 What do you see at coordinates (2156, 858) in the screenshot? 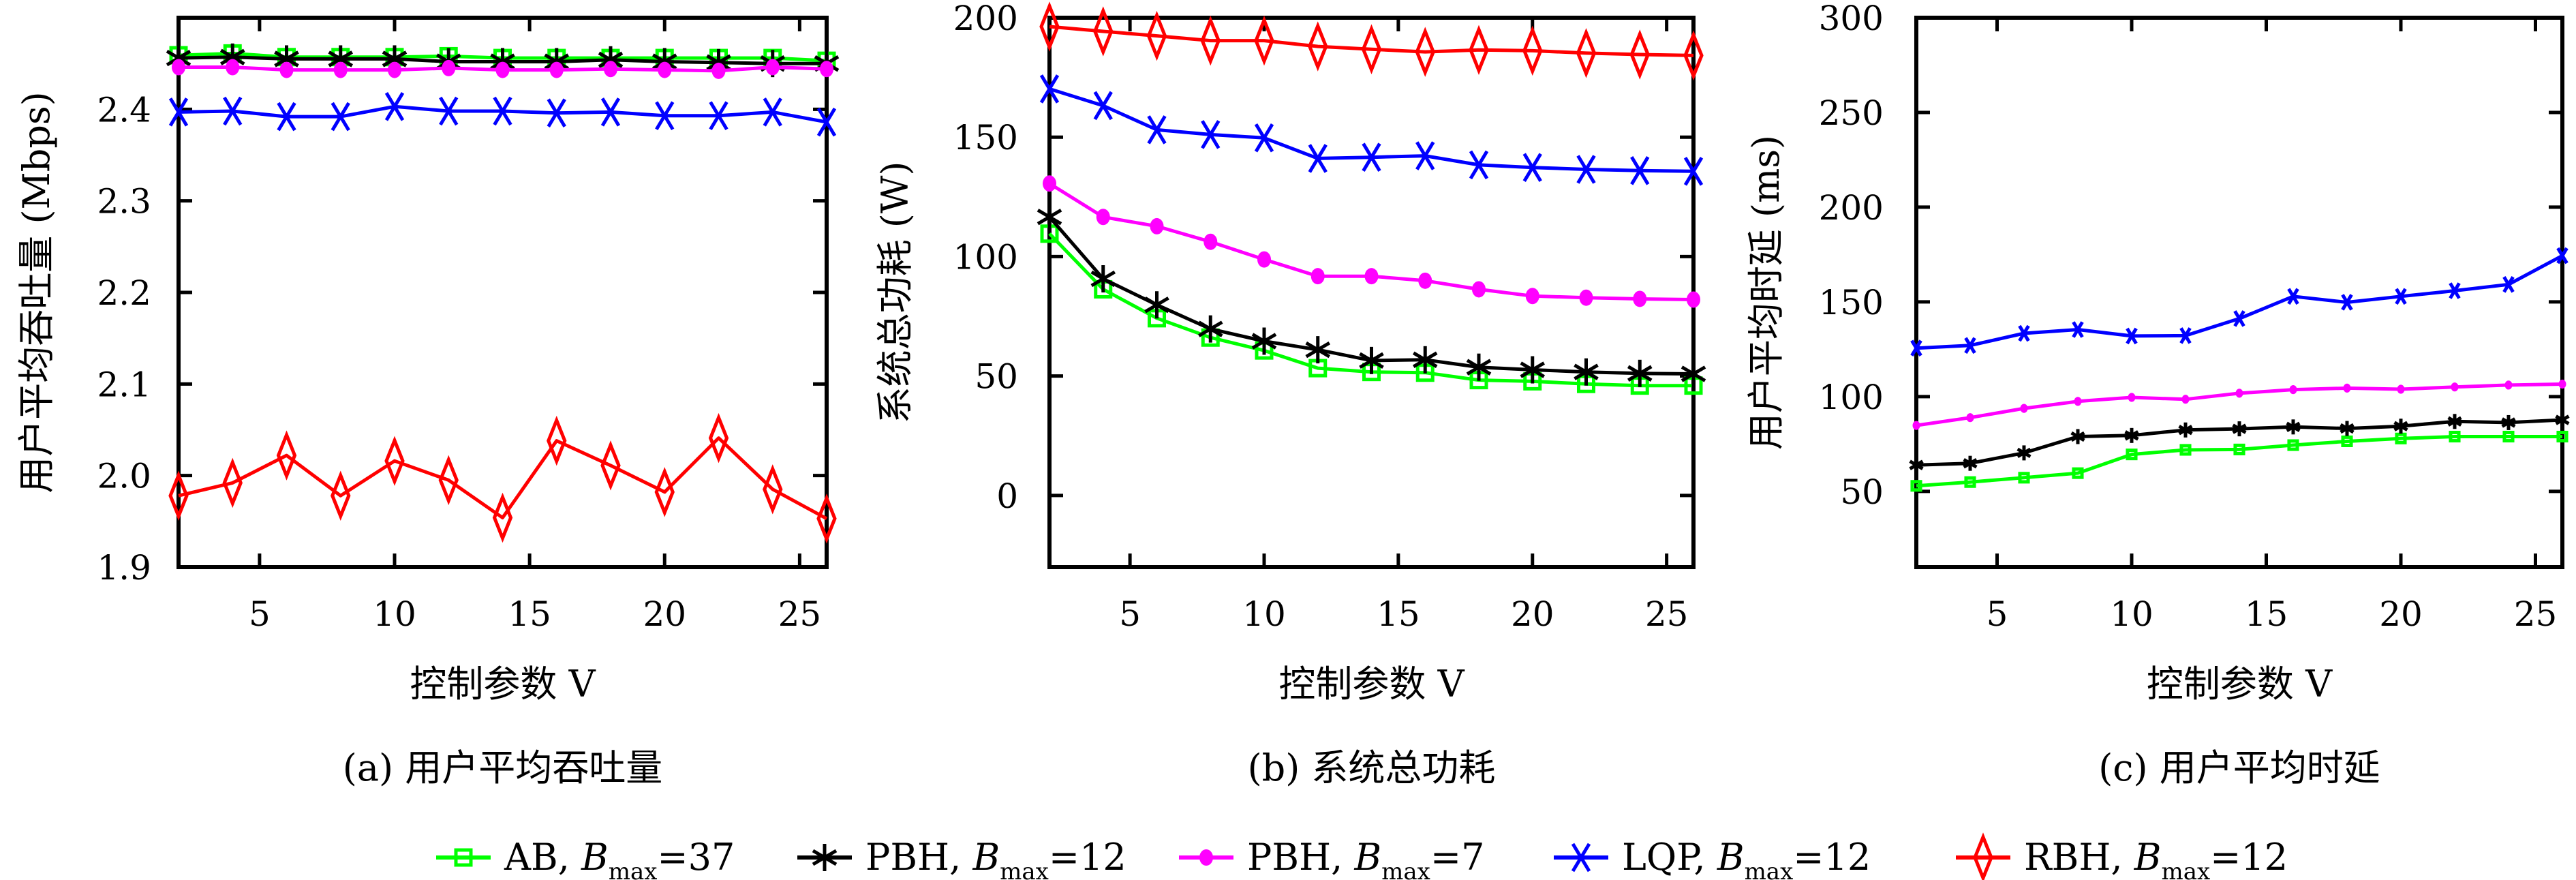
I see `legend-label: RBH, Bmax=12` at bounding box center [2156, 858].